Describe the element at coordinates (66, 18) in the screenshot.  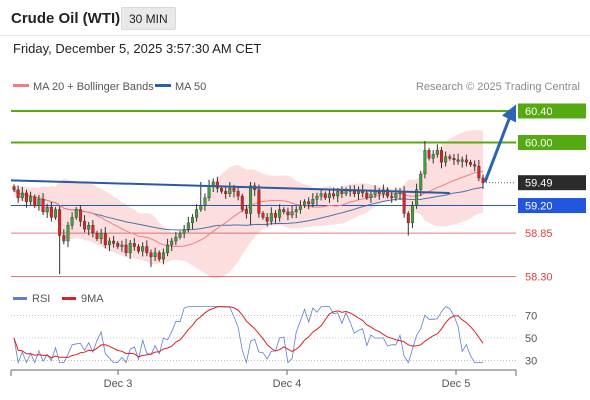
I see `instrument-title: Crude Oil (WTI)` at that location.